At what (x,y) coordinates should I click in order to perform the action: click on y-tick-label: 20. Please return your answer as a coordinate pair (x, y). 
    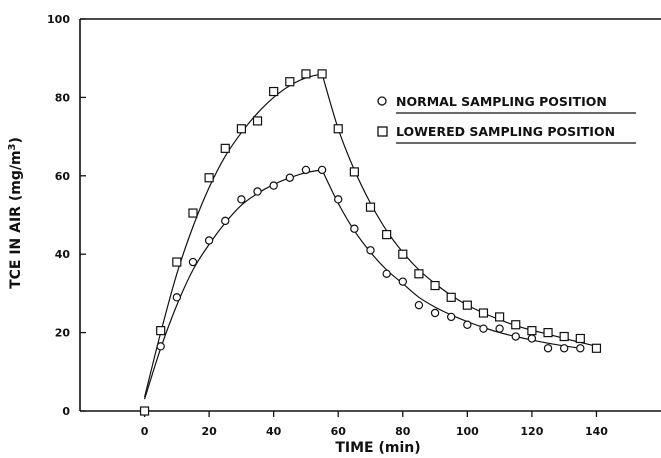
    Looking at the image, I should click on (63, 333).